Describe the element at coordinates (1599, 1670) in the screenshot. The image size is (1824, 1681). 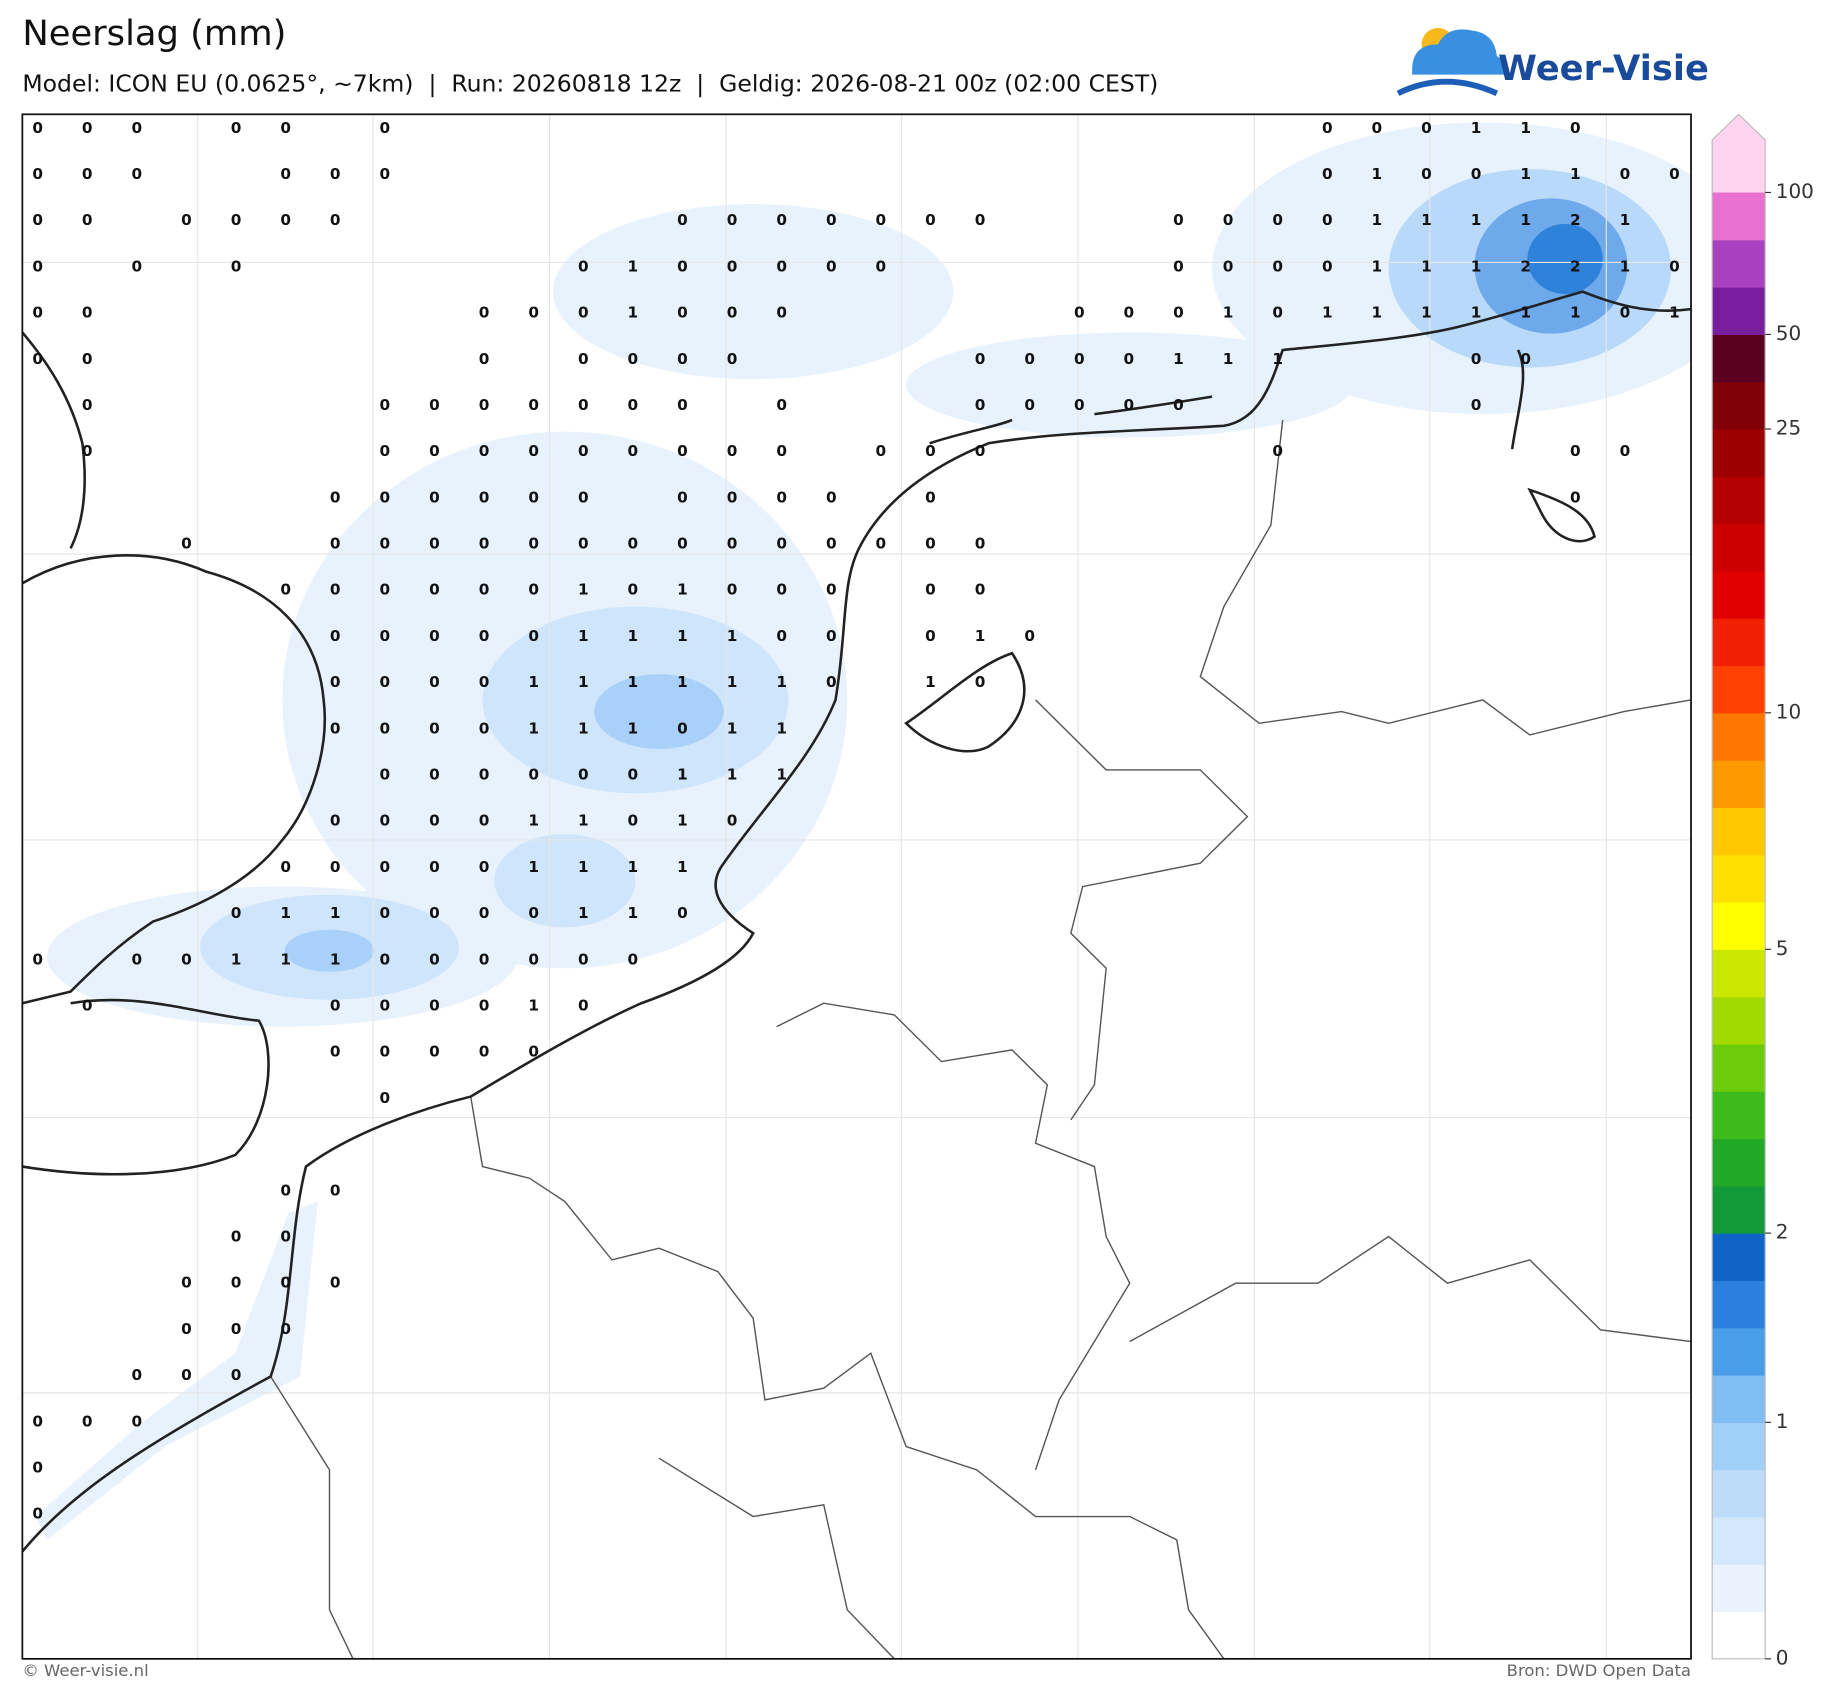
I see `source: Bron: DWD Open Data` at that location.